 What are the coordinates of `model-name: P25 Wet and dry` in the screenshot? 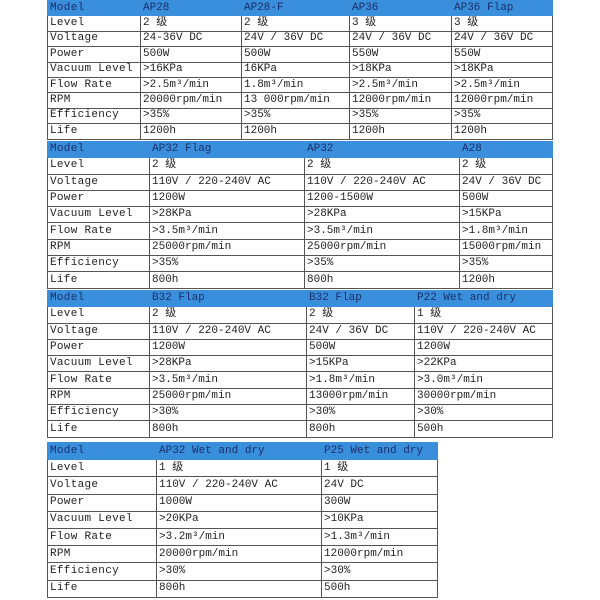 It's located at (379, 451).